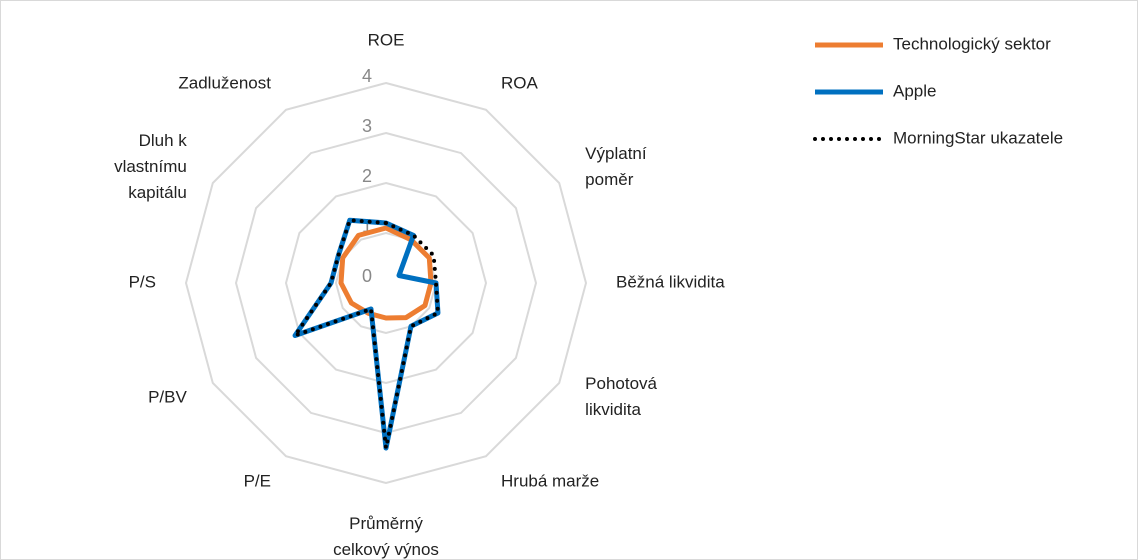 This screenshot has width=1138, height=560. What do you see at coordinates (978, 137) in the screenshot?
I see `legend-label: MorningStar ukazatele` at bounding box center [978, 137].